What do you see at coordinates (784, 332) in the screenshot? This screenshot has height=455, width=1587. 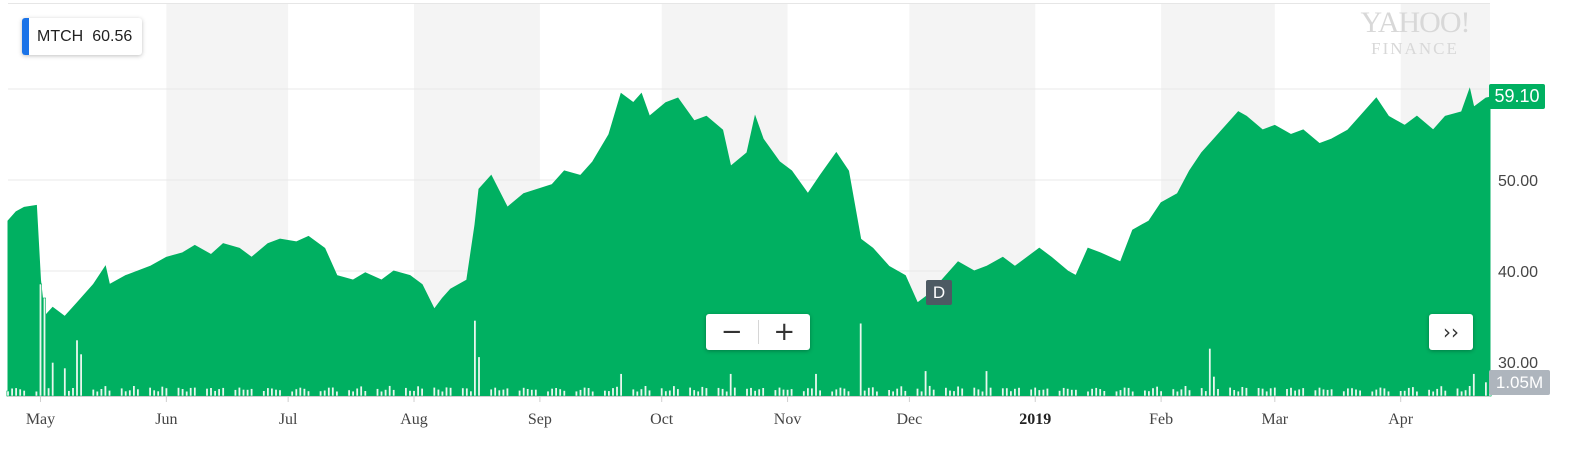 I see `zoom-in-button: +` at bounding box center [784, 332].